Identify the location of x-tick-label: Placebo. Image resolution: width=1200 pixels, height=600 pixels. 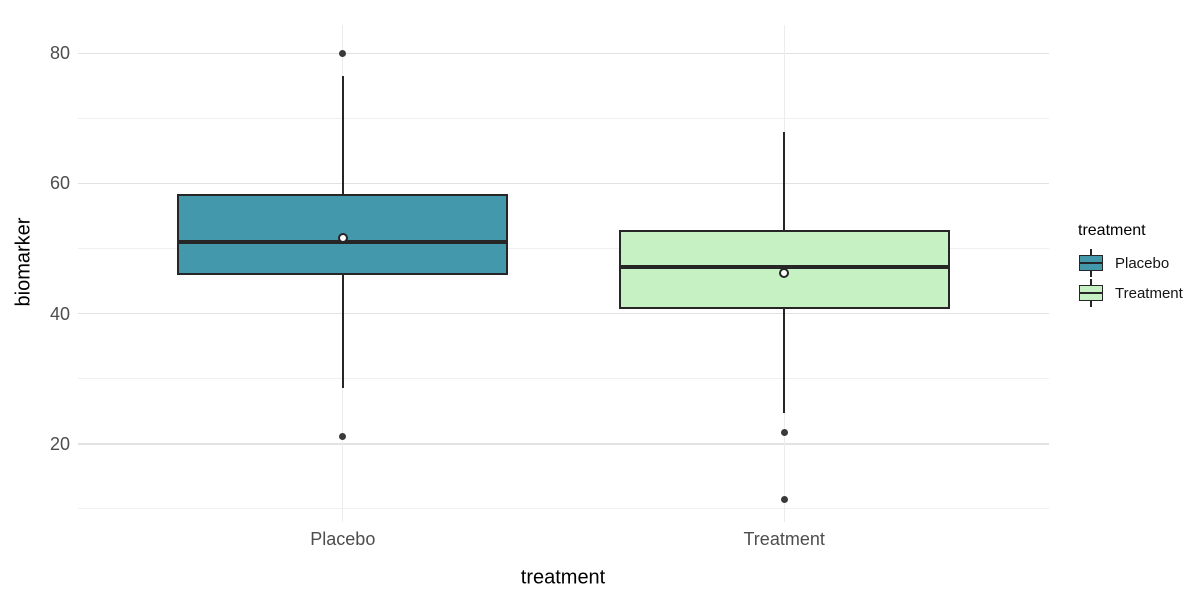
(343, 539).